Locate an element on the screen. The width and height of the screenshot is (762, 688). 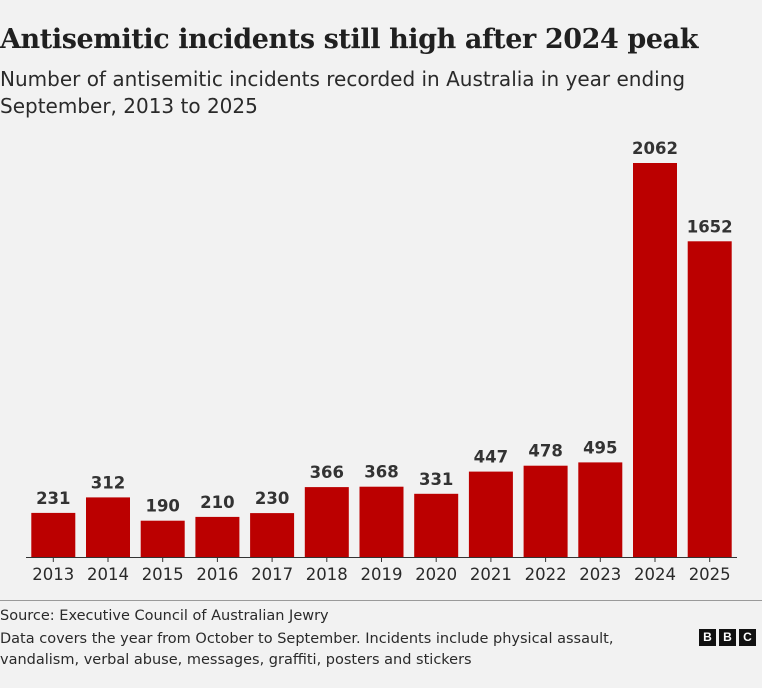
bar-2016 is located at coordinates (217, 536).